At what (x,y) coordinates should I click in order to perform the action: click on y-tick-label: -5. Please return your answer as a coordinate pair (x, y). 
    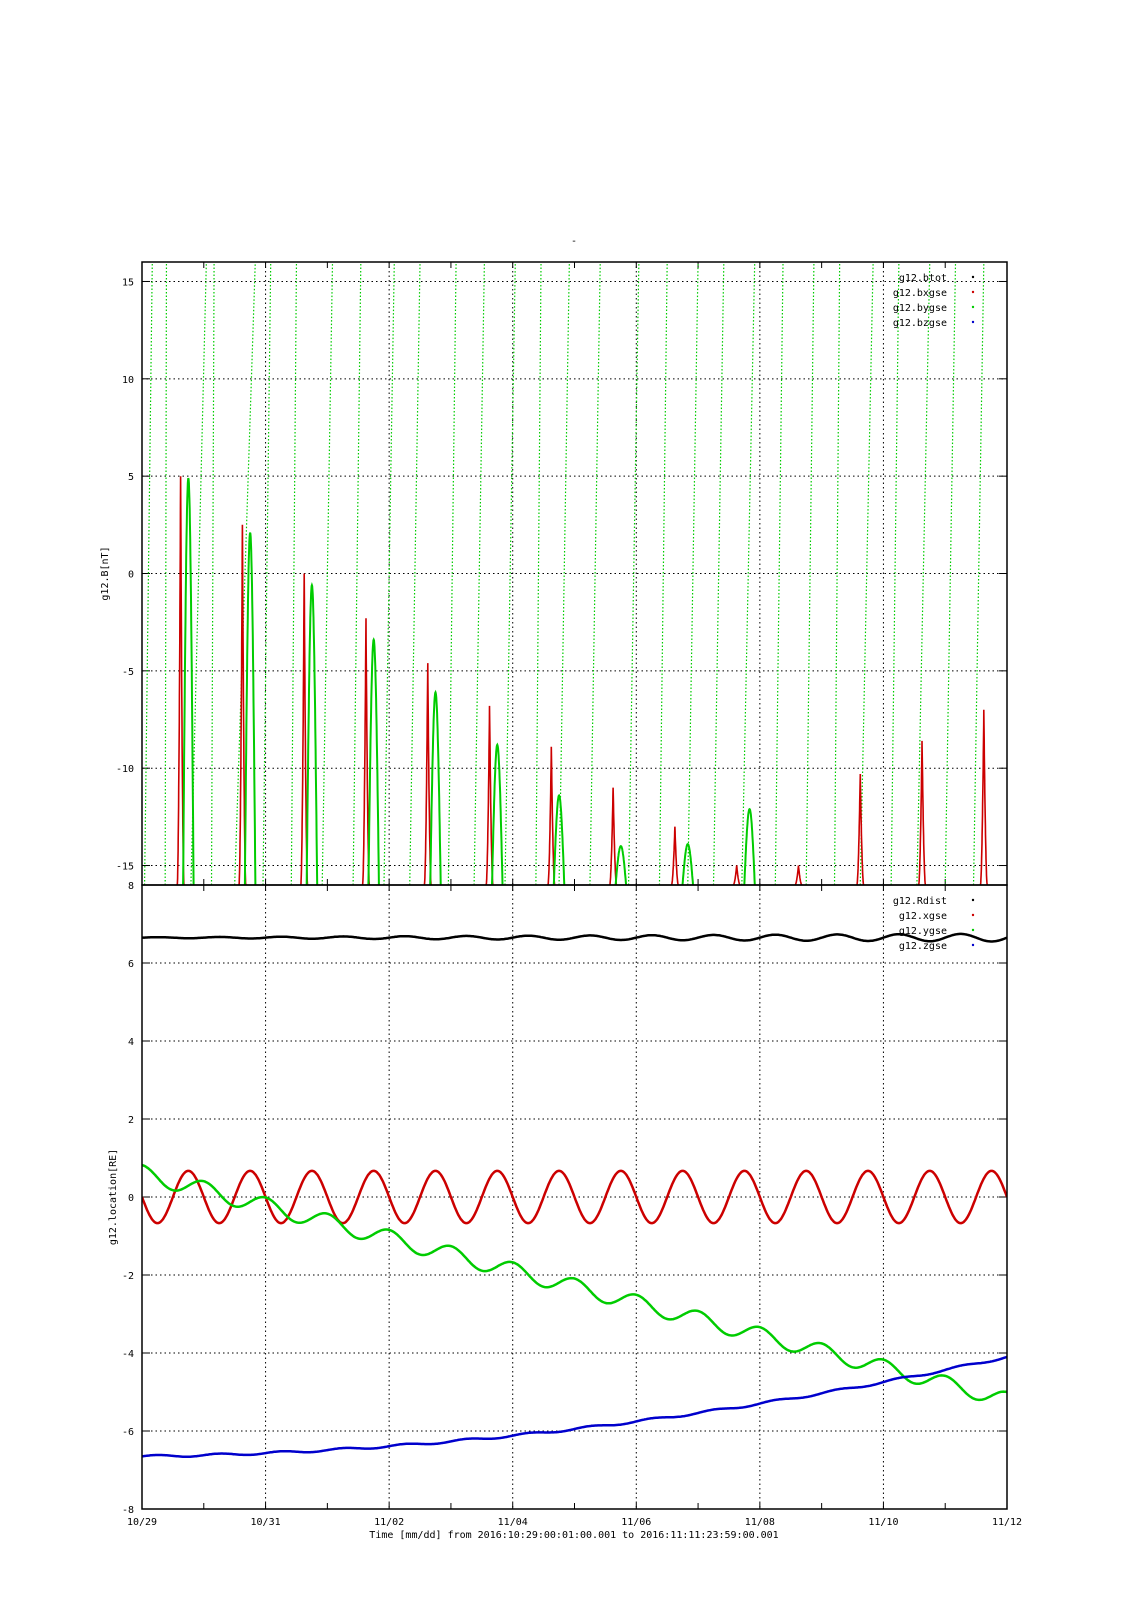
    Looking at the image, I should click on (128, 672).